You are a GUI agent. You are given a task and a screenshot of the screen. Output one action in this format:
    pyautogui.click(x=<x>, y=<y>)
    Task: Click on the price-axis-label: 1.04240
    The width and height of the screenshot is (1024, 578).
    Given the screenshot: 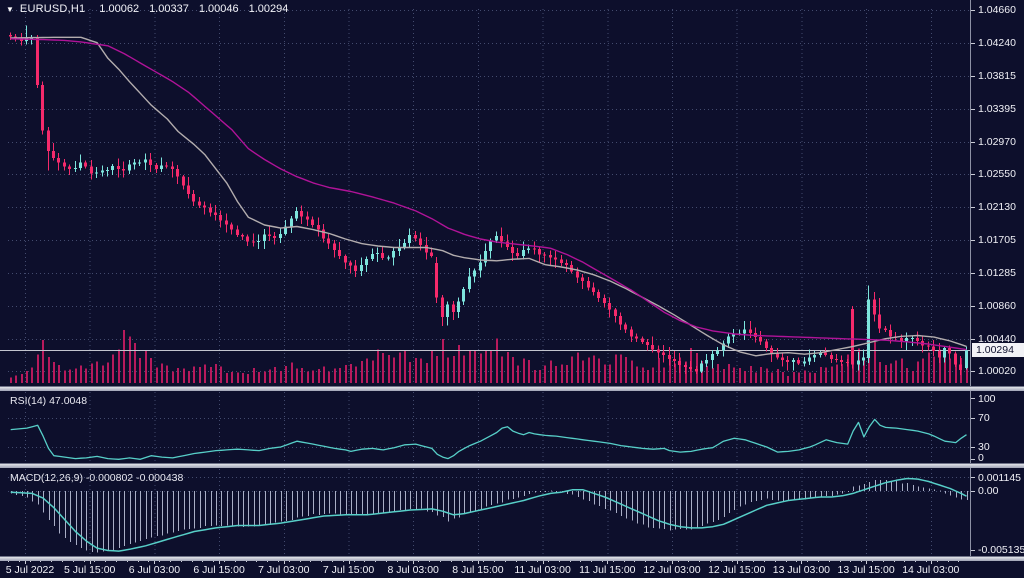 What is the action you would take?
    pyautogui.click(x=997, y=43)
    